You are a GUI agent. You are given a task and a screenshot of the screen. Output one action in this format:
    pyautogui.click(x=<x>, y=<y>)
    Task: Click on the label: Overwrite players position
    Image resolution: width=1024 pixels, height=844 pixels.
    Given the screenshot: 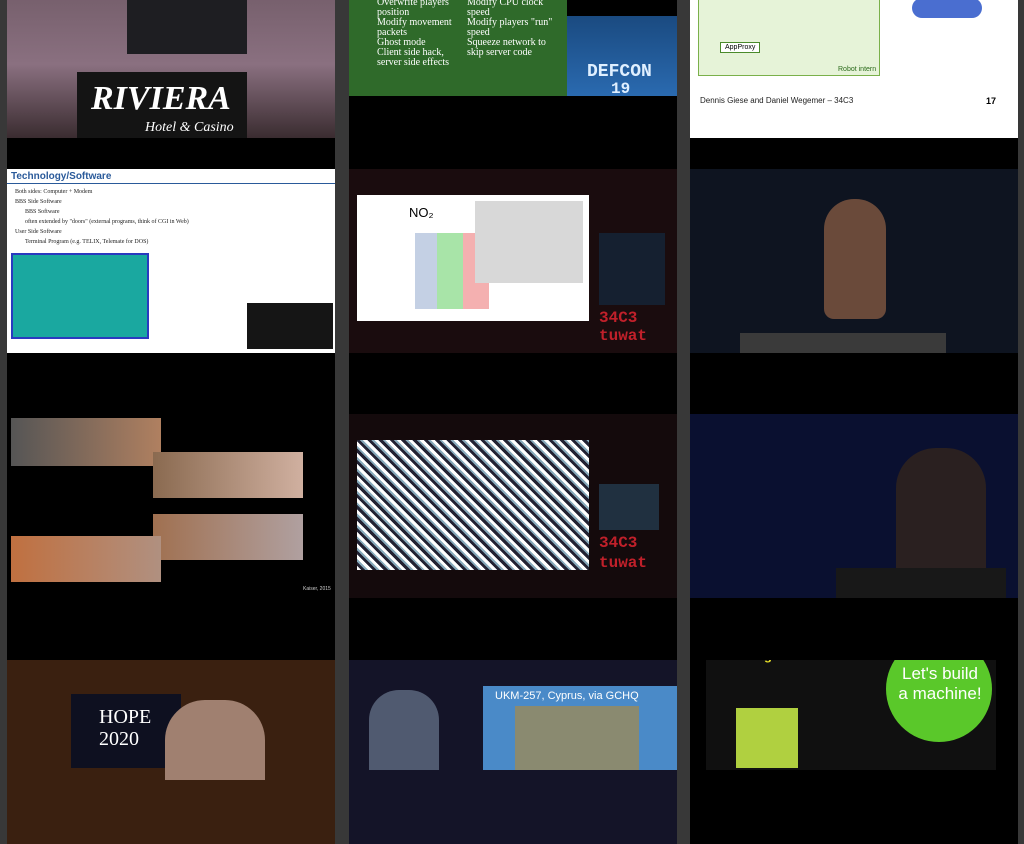 What is the action you would take?
    pyautogui.click(x=413, y=9)
    